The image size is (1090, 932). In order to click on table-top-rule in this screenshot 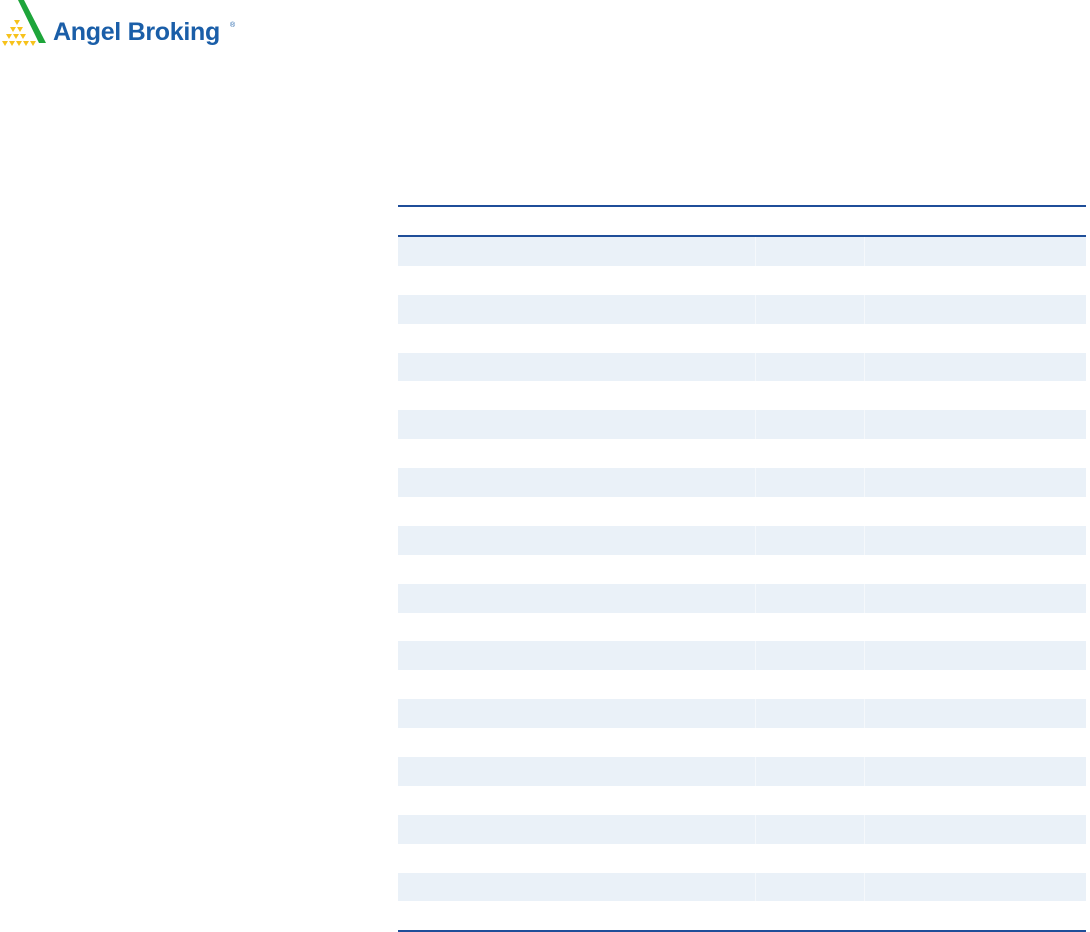, I will do `click(742, 206)`.